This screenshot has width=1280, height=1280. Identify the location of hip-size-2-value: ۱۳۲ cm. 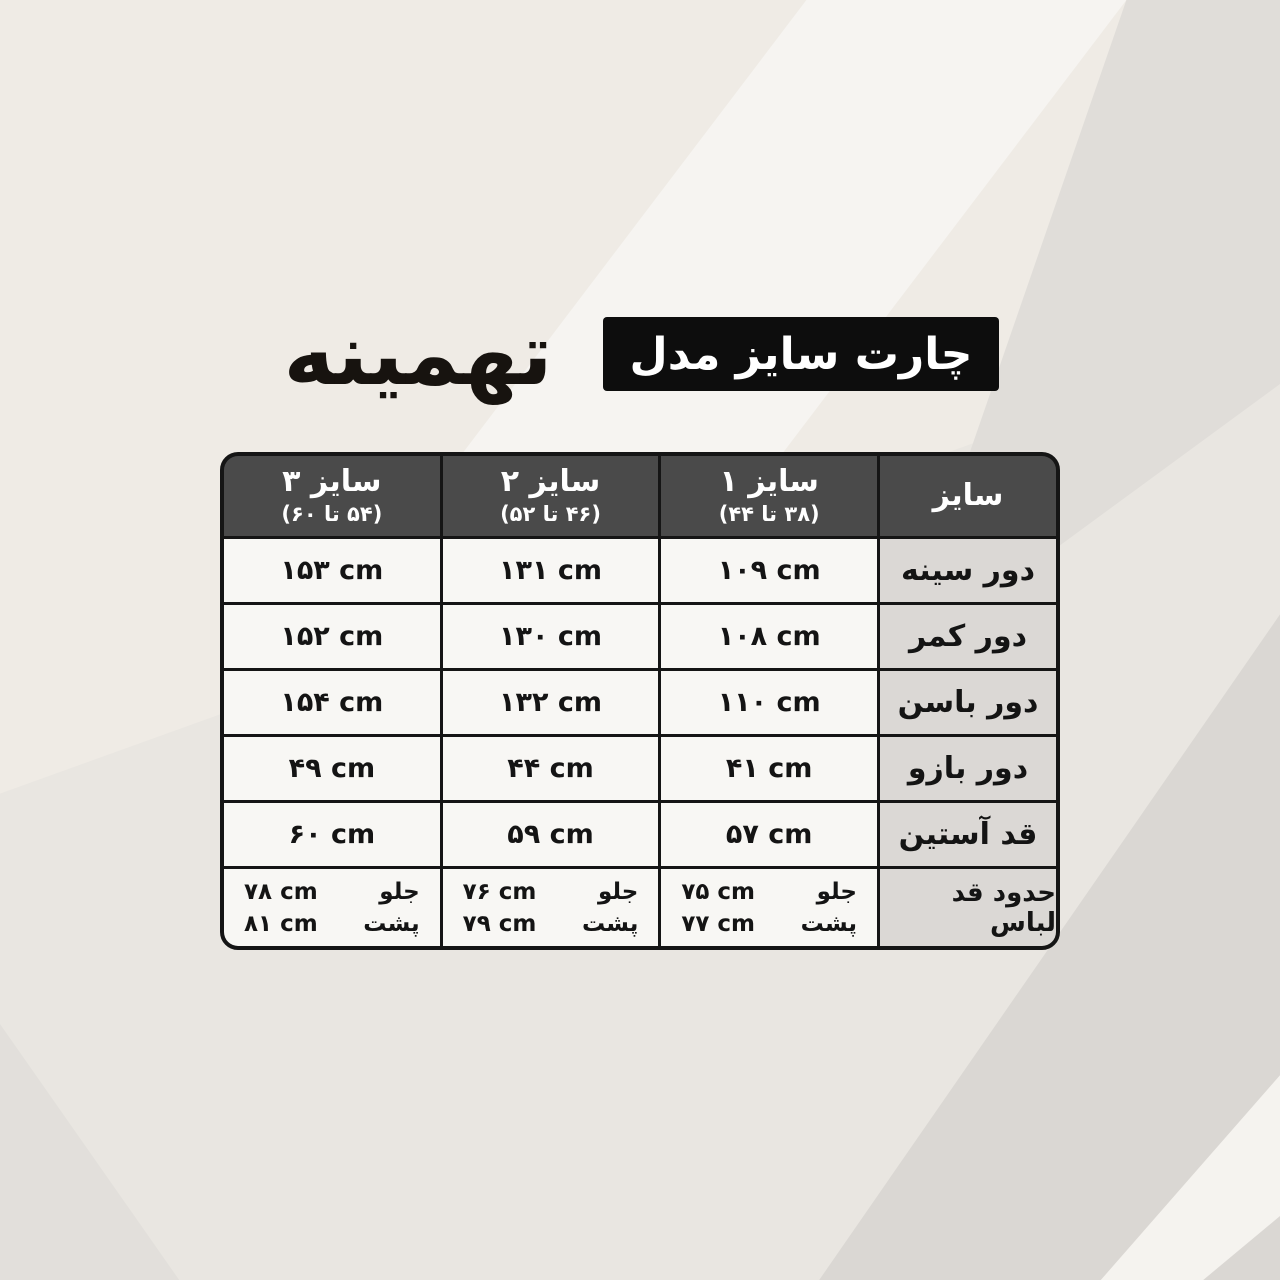
(550, 702).